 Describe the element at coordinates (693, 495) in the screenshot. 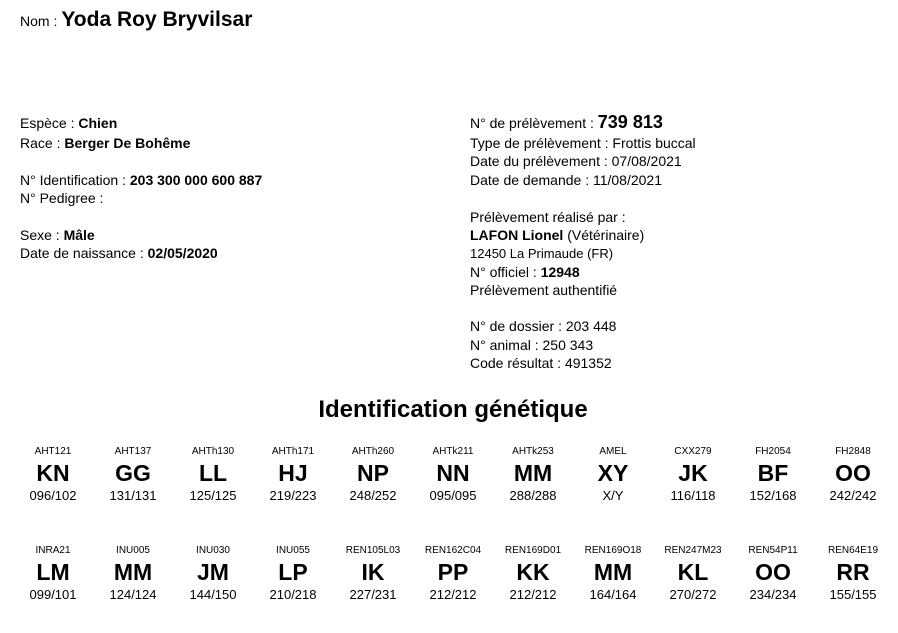

I see `allele-sizes: 116/118` at that location.